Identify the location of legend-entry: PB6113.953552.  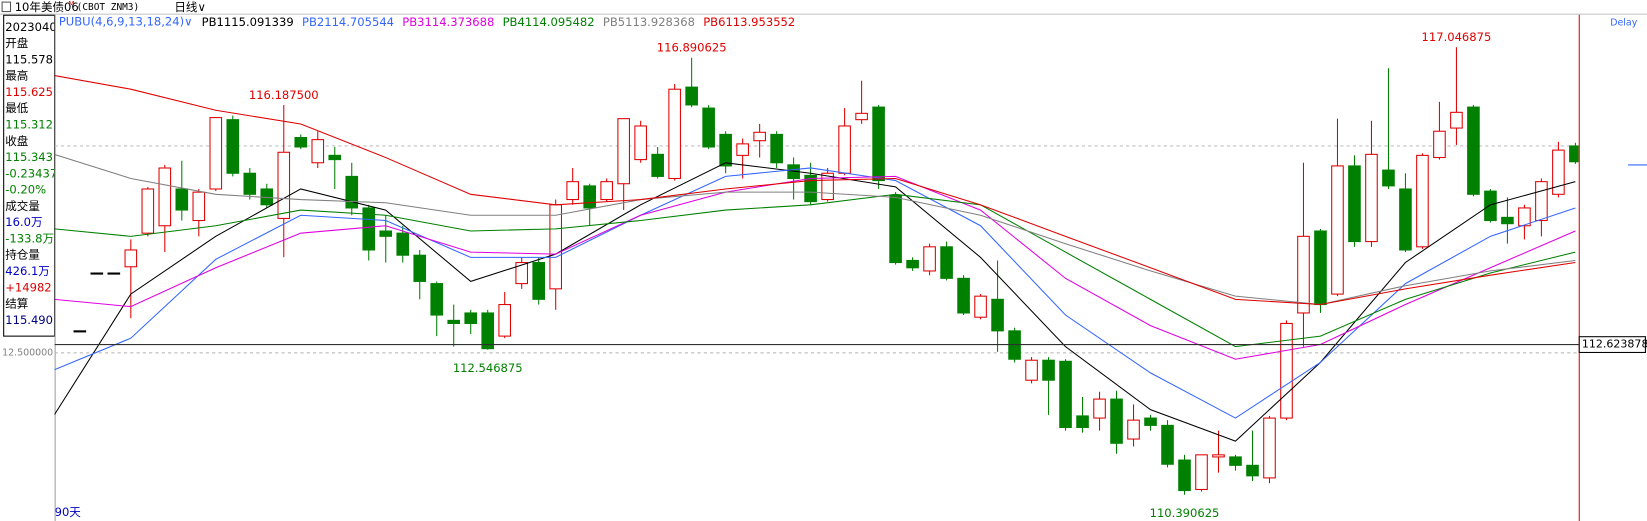
(749, 22).